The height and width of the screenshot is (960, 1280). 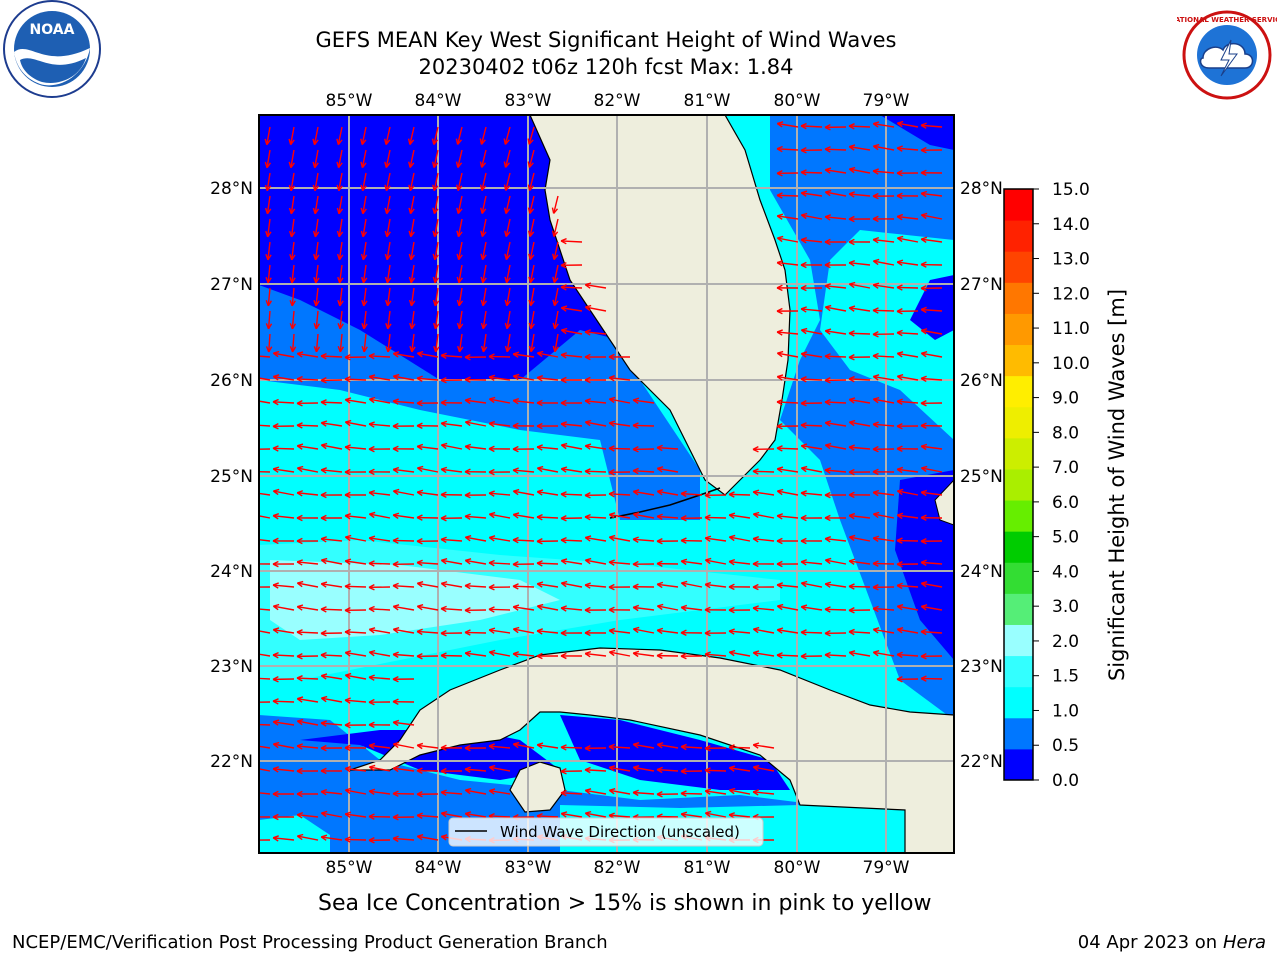 What do you see at coordinates (981, 762) in the screenshot?
I see `lat-right-22: 22°N` at bounding box center [981, 762].